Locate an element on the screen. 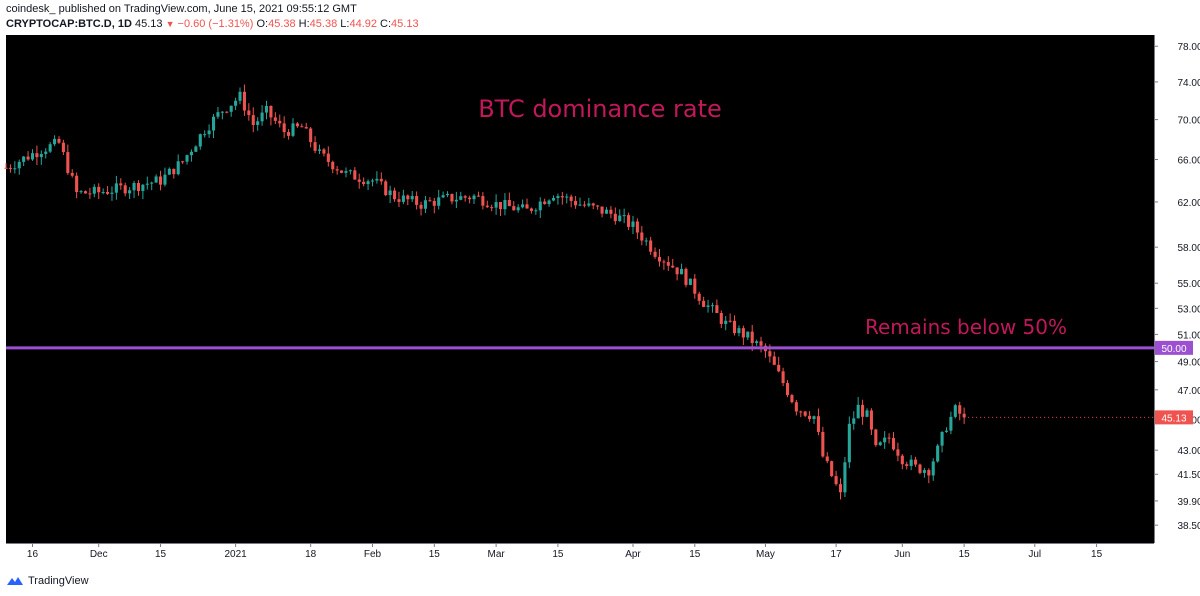 Image resolution: width=1200 pixels, height=596 pixels. low-label: L: is located at coordinates (345, 24).